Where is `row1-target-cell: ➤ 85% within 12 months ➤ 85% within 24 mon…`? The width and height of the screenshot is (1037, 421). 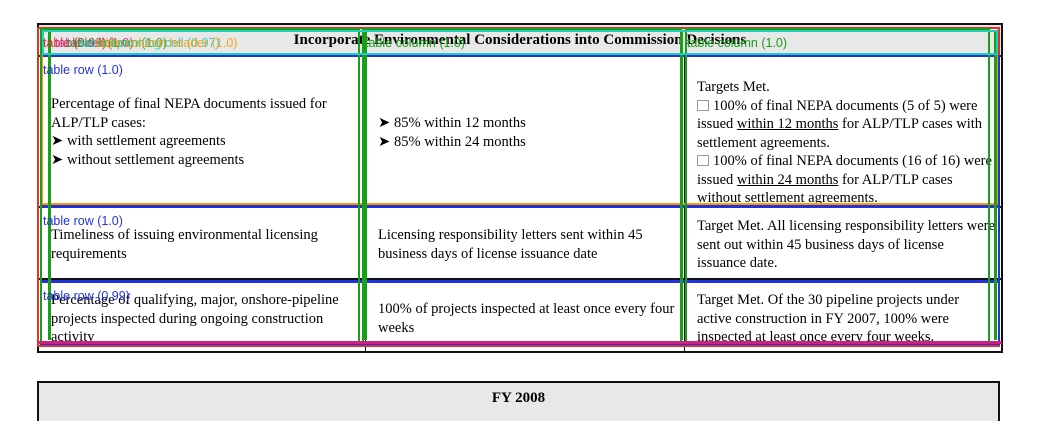
row1-target-cell: ➤ 85% within 12 months ➤ 85% within 24 mon… is located at coordinates (528, 132).